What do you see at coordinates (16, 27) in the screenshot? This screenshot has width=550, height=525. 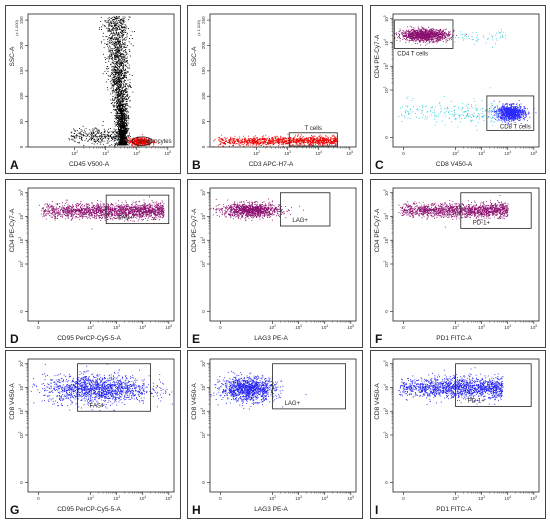 I see `y-scale-note: (x 1,000)` at bounding box center [16, 27].